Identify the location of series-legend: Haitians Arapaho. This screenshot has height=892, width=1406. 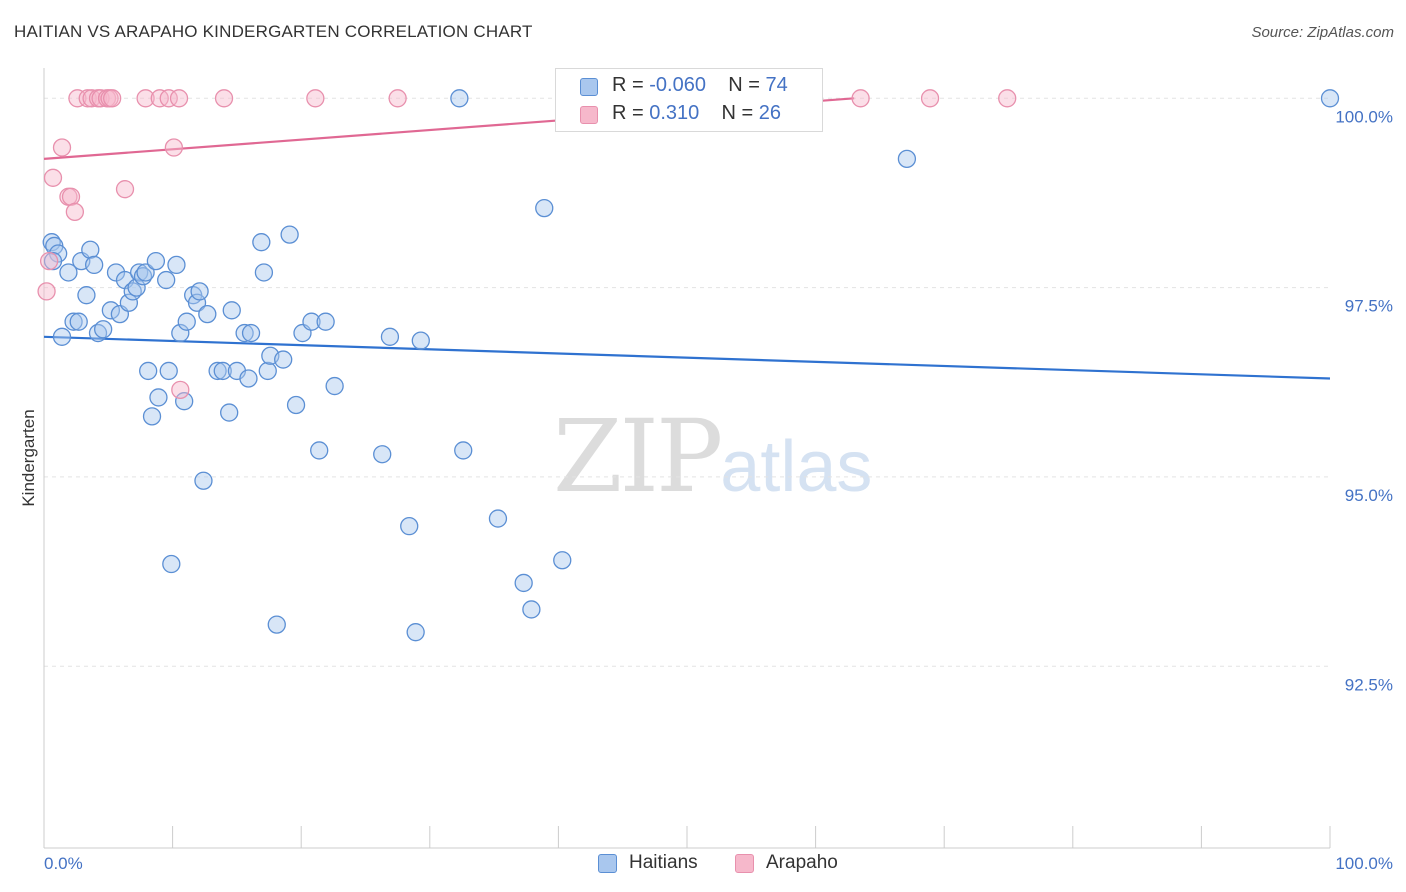
(703, 865).